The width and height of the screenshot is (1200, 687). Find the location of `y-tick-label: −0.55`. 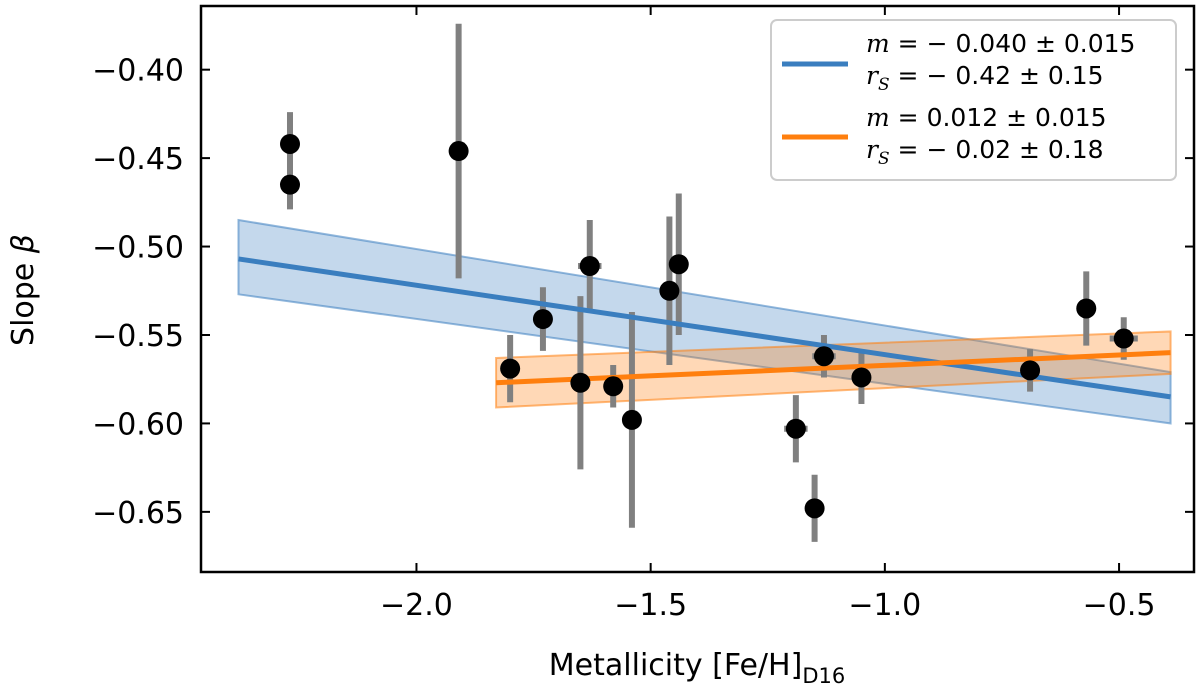

y-tick-label: −0.55 is located at coordinates (138, 336).